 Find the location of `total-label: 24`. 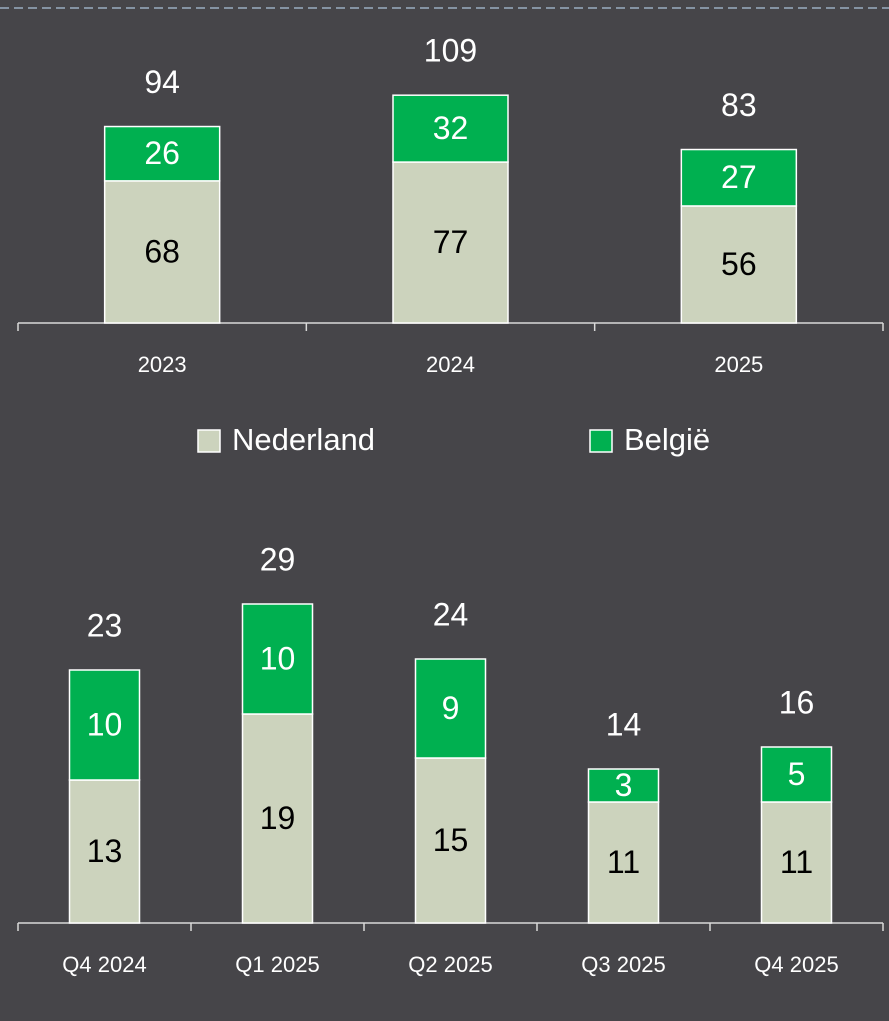

total-label: 24 is located at coordinates (451, 614).